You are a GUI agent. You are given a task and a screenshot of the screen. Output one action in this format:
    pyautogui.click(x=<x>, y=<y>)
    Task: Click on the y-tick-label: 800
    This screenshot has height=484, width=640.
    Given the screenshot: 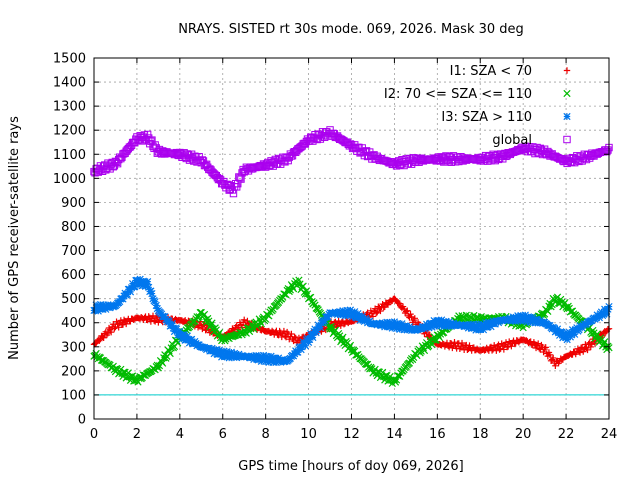 What is the action you would take?
    pyautogui.click(x=73, y=227)
    